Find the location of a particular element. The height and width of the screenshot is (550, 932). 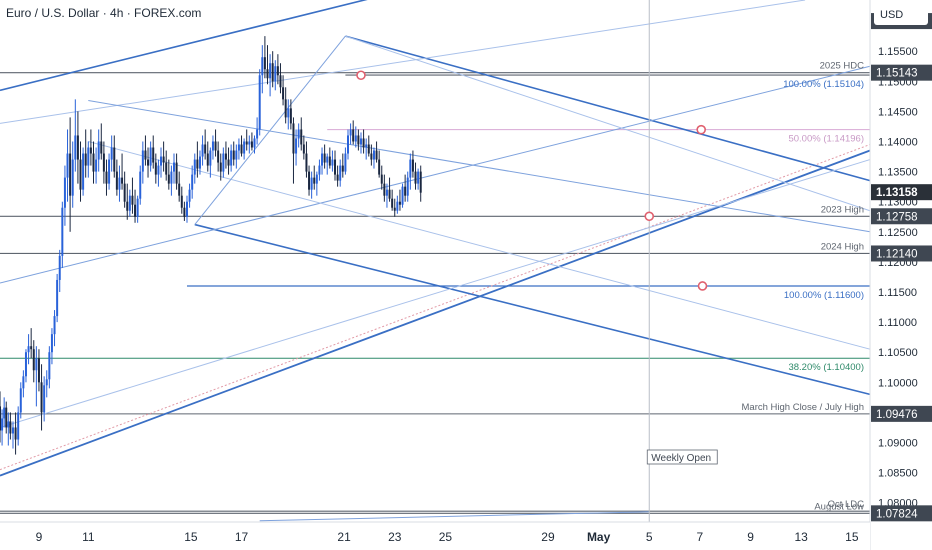

date-tick-label: 29 is located at coordinates (548, 537).